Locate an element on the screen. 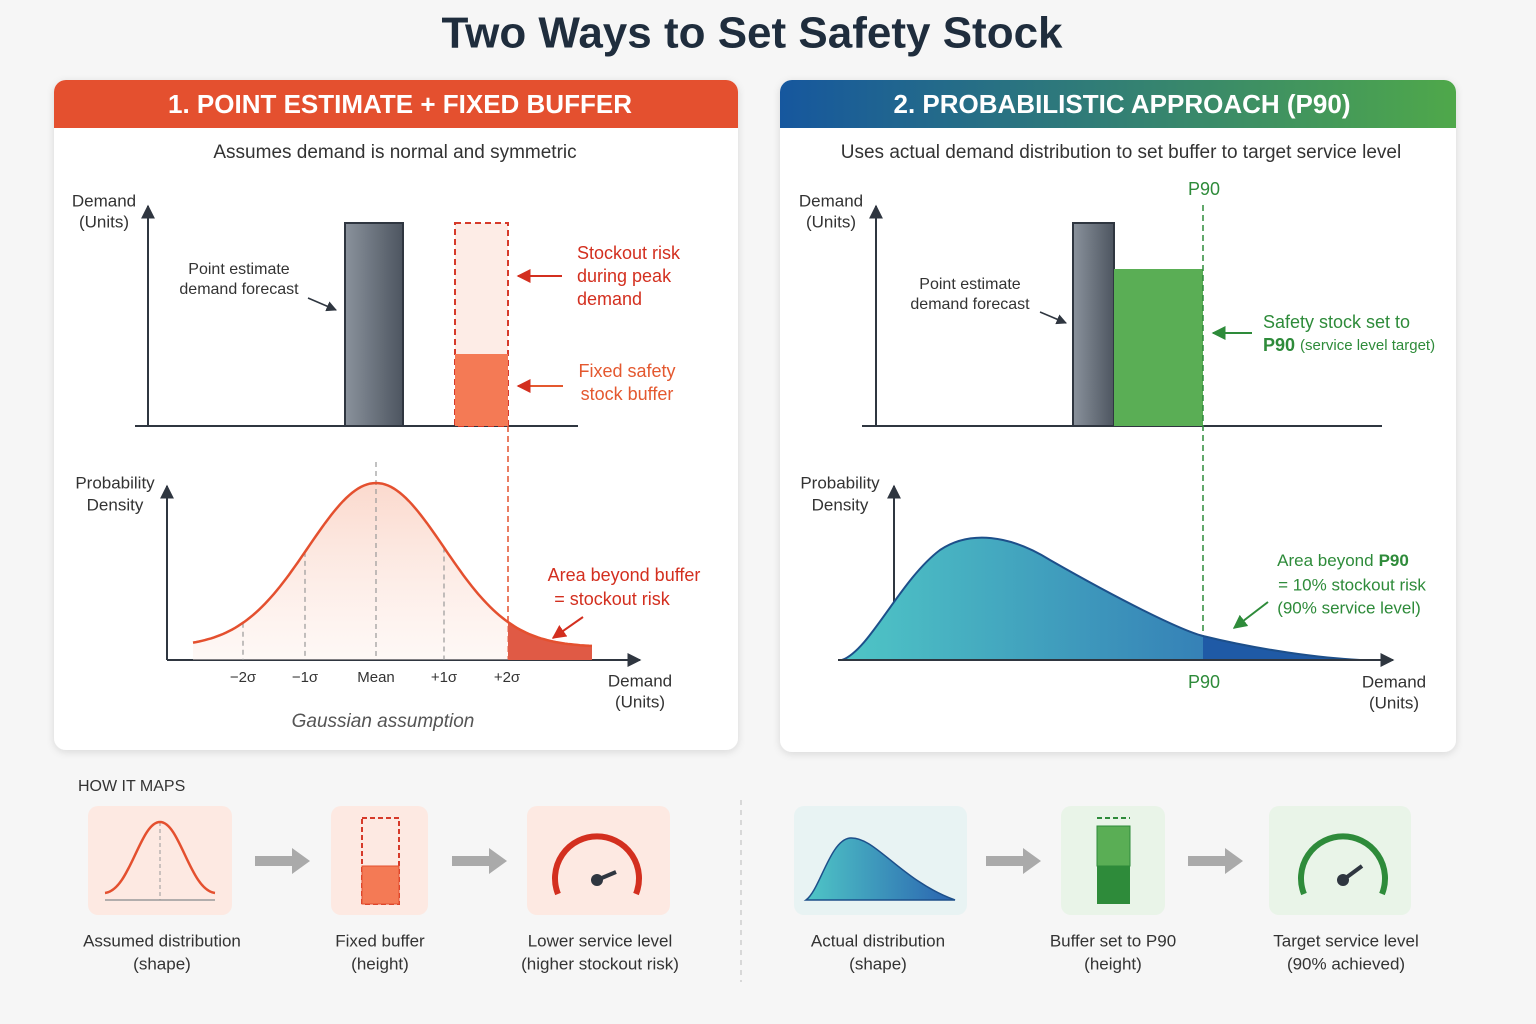 The image size is (1536, 1024). annotation: during peak is located at coordinates (624, 276).